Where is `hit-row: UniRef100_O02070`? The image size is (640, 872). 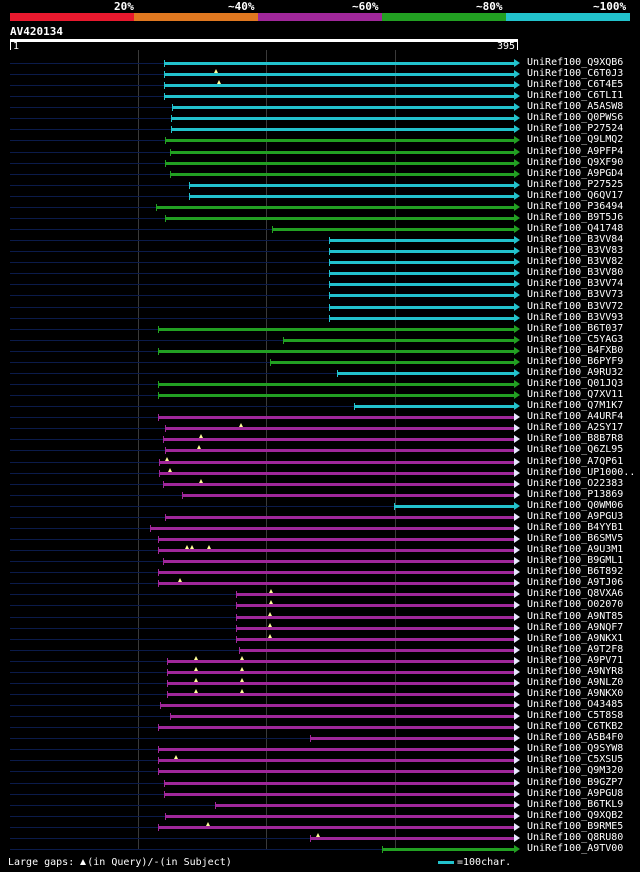 hit-row: UniRef100_O02070 is located at coordinates (320, 605).